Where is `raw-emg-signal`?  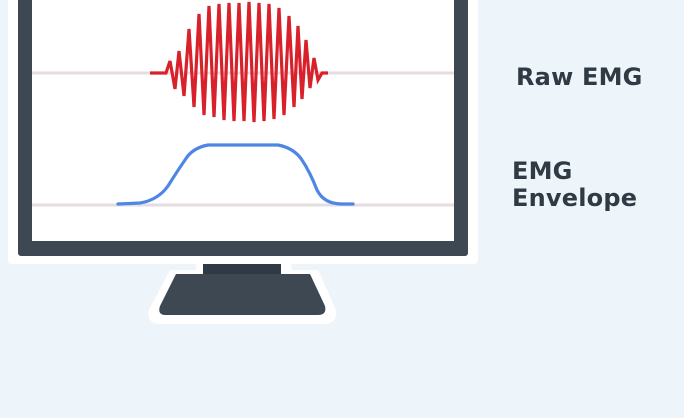
raw-emg-signal is located at coordinates (239, 62).